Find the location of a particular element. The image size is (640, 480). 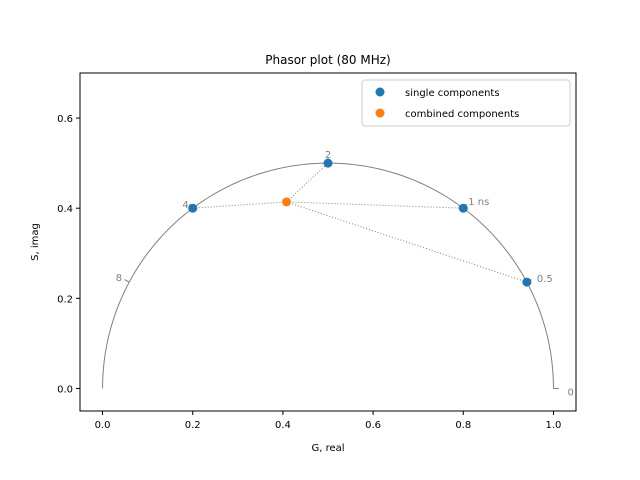

lifetime-label-6: 8 is located at coordinates (119, 278).